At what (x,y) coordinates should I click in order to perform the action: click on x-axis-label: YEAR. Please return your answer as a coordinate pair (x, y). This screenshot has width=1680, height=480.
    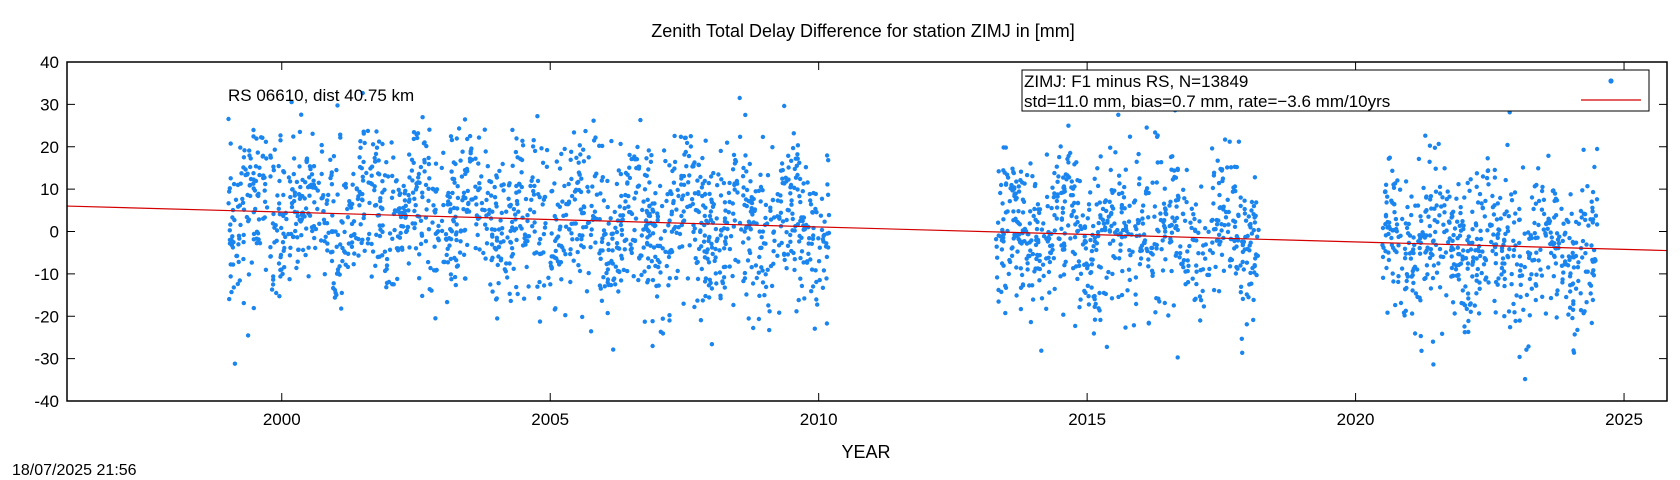
    Looking at the image, I should click on (865, 451).